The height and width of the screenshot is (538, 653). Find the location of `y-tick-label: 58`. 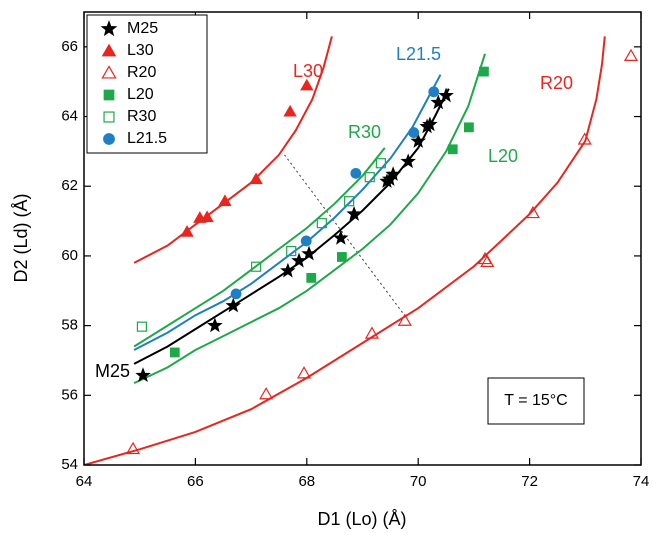

y-tick-label: 58 is located at coordinates (69, 325).